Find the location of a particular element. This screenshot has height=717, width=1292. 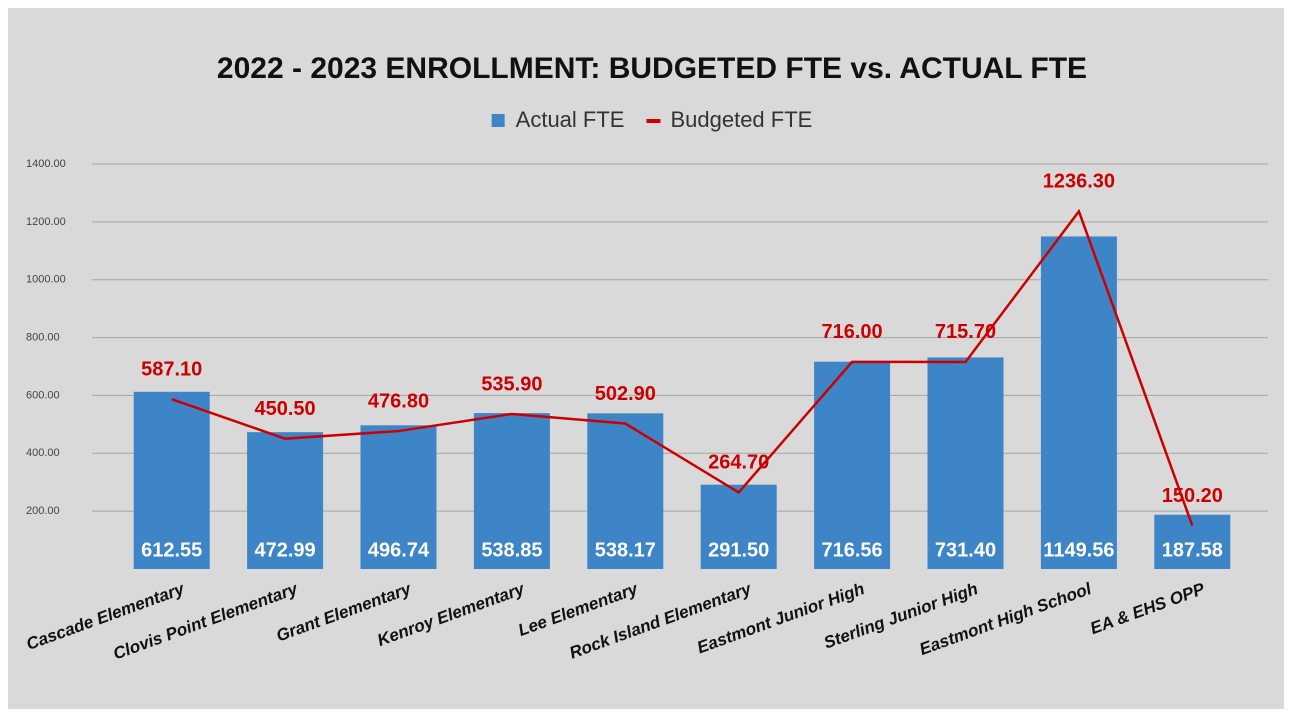

line-value-label: 450.50 is located at coordinates (285, 409).